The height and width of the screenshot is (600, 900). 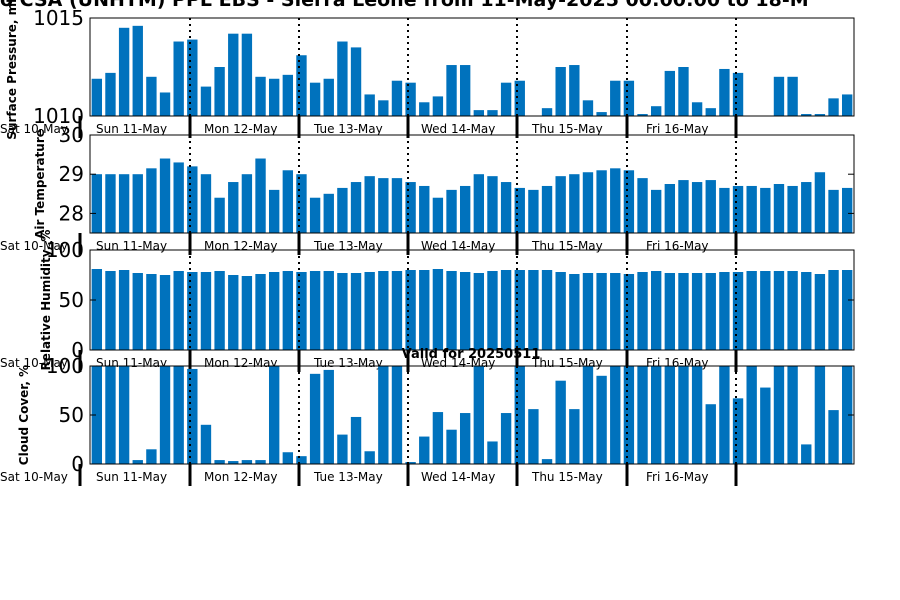 I want to click on y-tick-label: 50, so click(x=71, y=415).